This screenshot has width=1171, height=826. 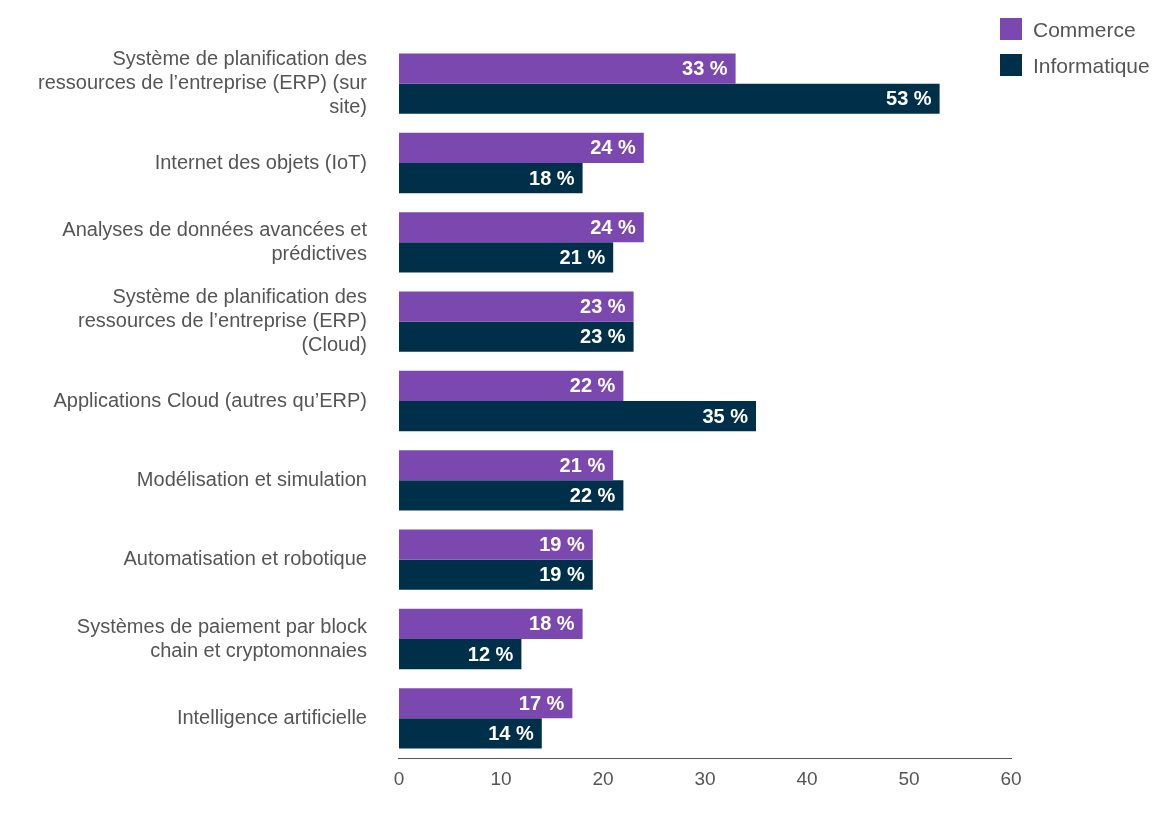 What do you see at coordinates (909, 778) in the screenshot?
I see `x-tick-label: 50` at bounding box center [909, 778].